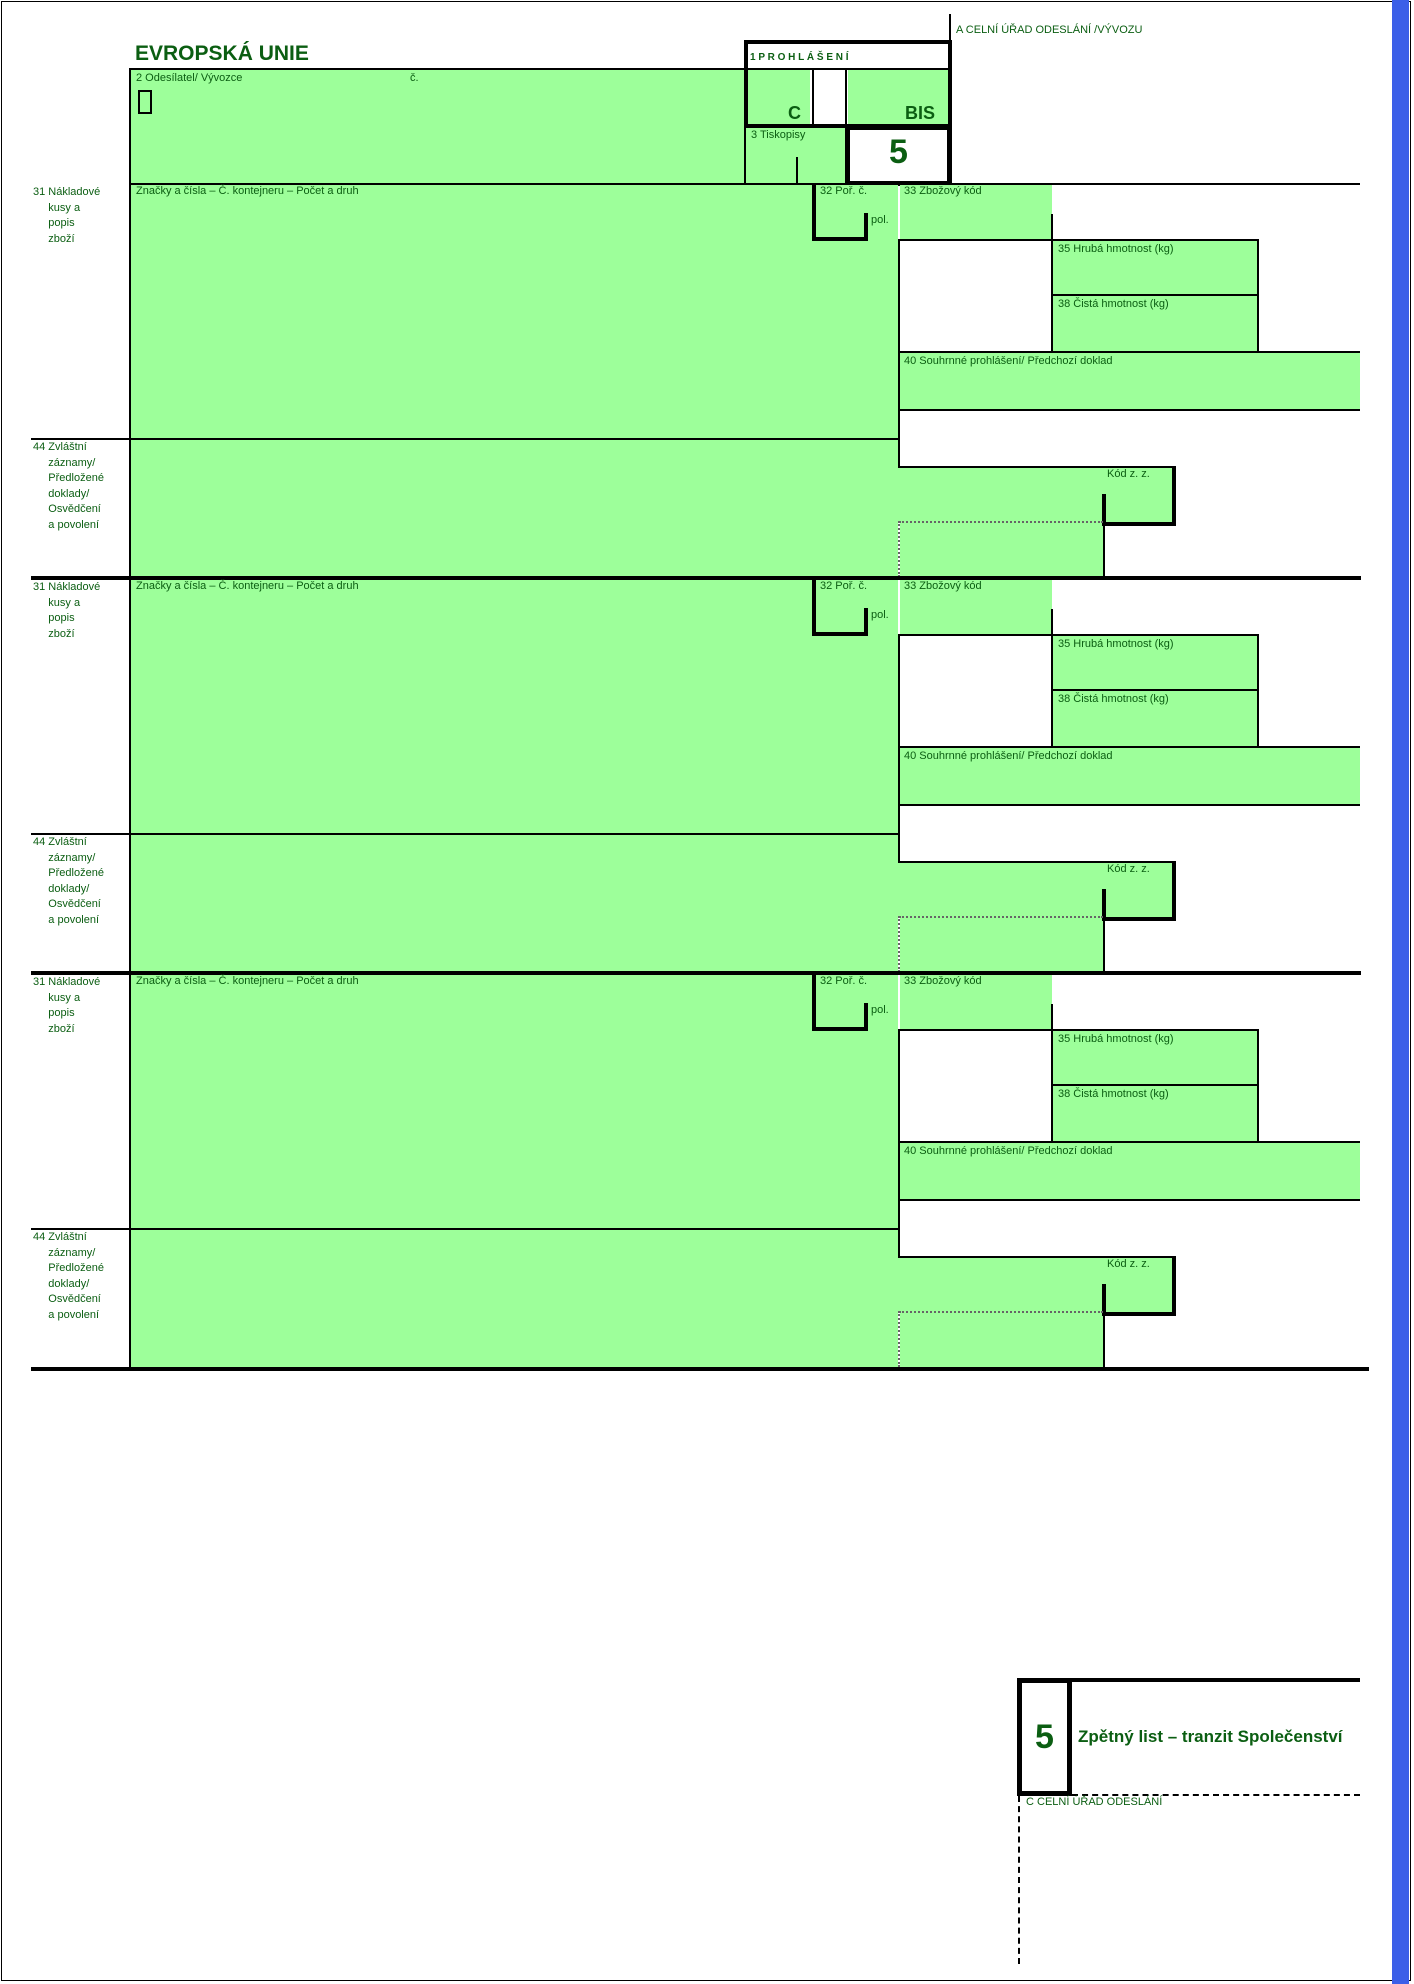 Image resolution: width=1414 pixels, height=1984 pixels. I want to click on exporter-number-label: č., so click(414, 78).